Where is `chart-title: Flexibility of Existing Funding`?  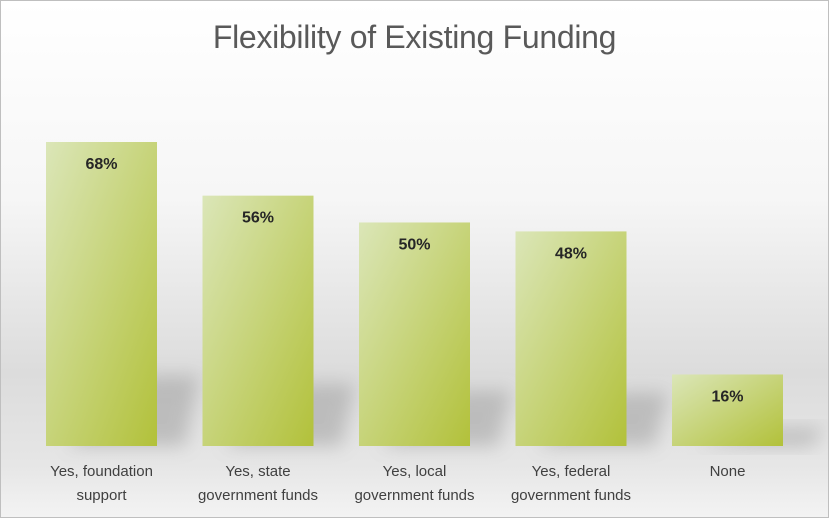
chart-title: Flexibility of Existing Funding is located at coordinates (414, 37).